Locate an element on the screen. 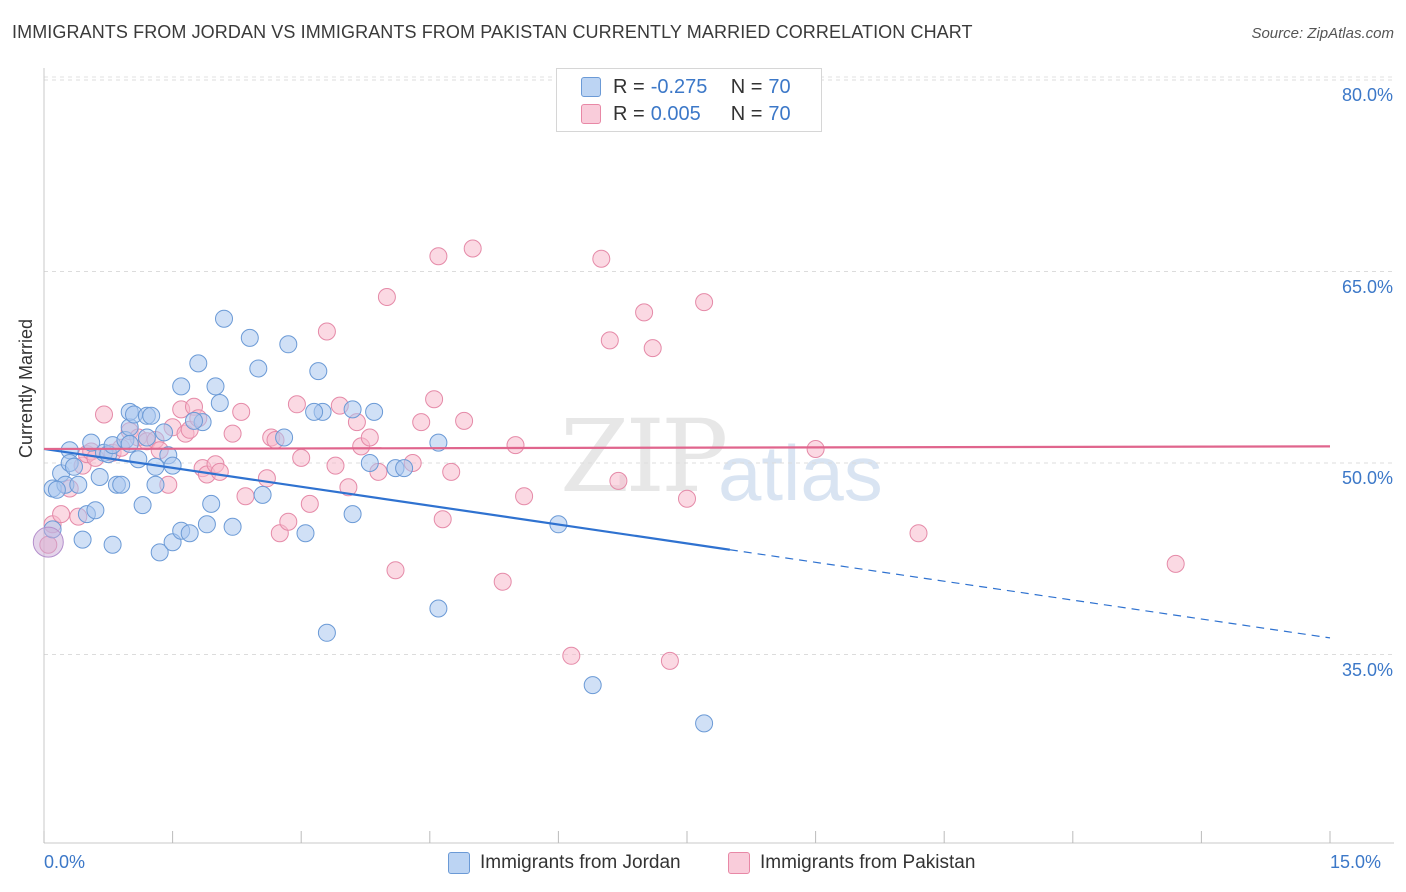 This screenshot has width=1406, height=892. x-min-label: 0.0% is located at coordinates (65, 862).